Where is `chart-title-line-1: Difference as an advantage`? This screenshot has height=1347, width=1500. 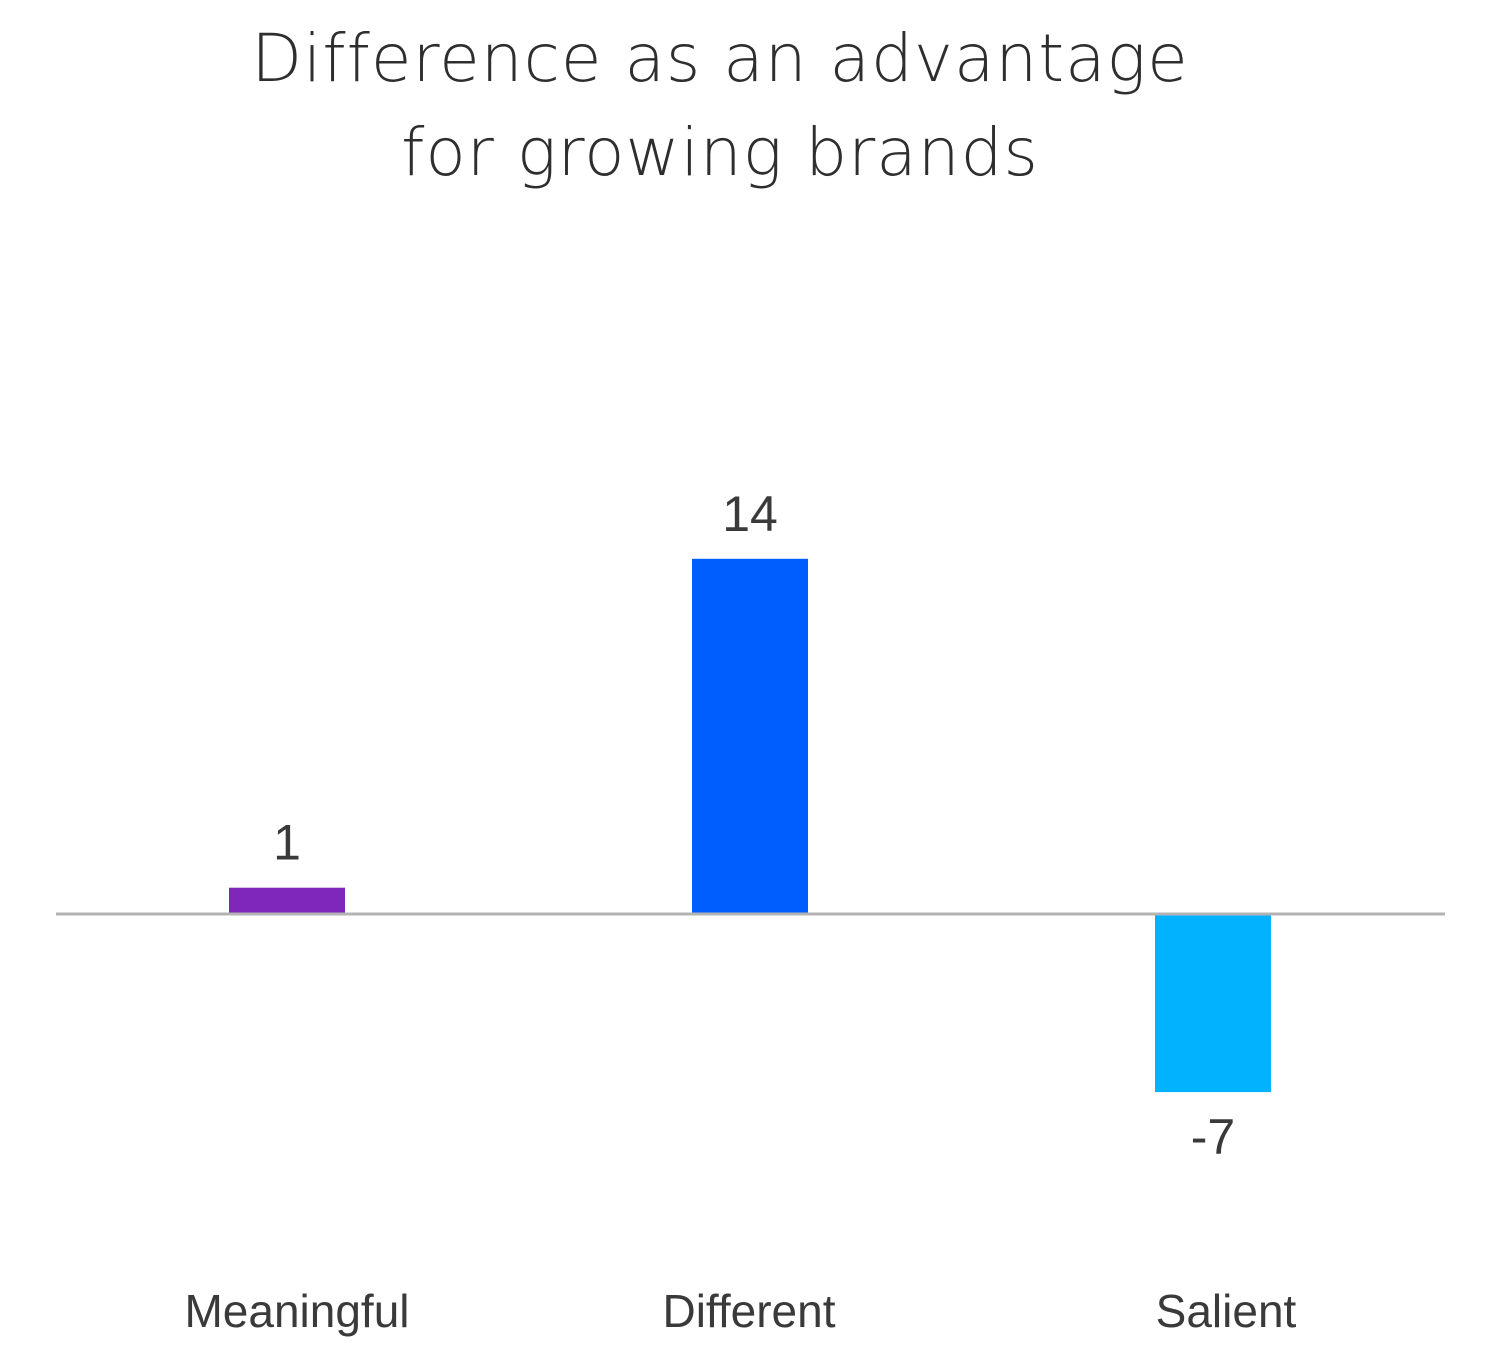 chart-title-line-1: Difference as an advantage is located at coordinates (720, 58).